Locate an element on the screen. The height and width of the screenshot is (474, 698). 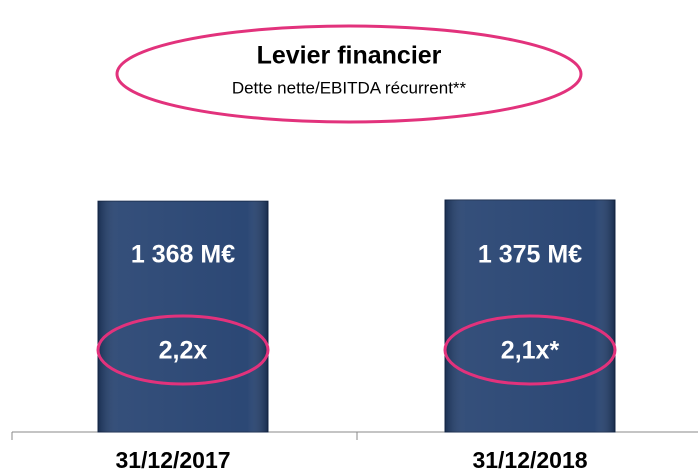
chart-subtitle: Dette nette/EBITDA récurrent** is located at coordinates (349, 87).